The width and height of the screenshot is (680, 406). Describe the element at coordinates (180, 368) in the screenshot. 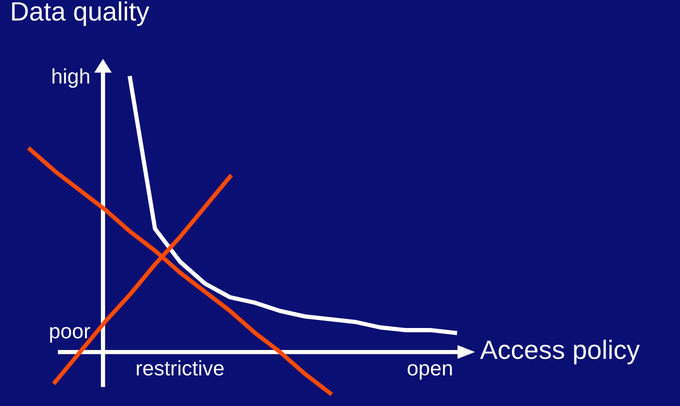

I see `x-tick-label: restrictive` at that location.